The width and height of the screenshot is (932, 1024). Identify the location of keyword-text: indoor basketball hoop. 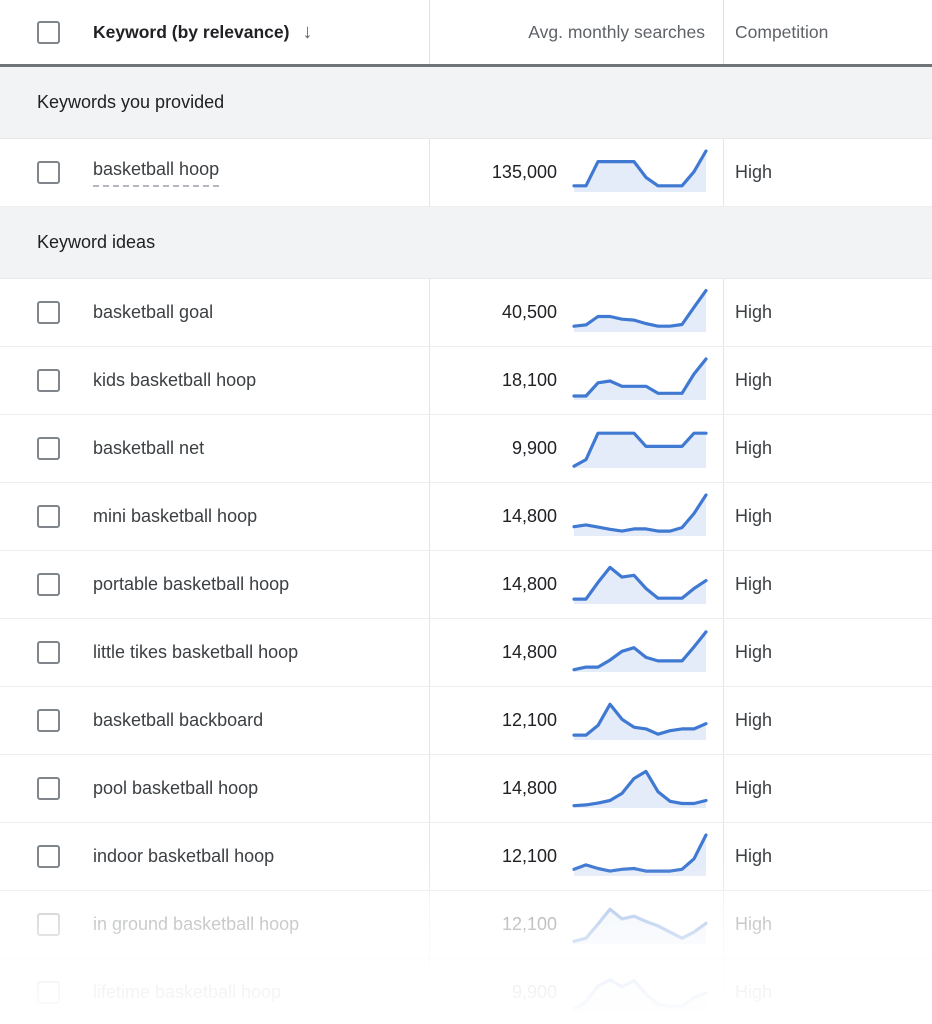
(184, 856).